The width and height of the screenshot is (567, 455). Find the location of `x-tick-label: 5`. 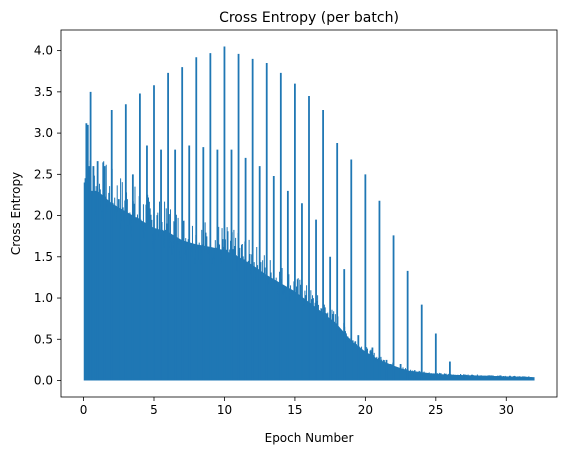

x-tick-label: 5 is located at coordinates (154, 410).